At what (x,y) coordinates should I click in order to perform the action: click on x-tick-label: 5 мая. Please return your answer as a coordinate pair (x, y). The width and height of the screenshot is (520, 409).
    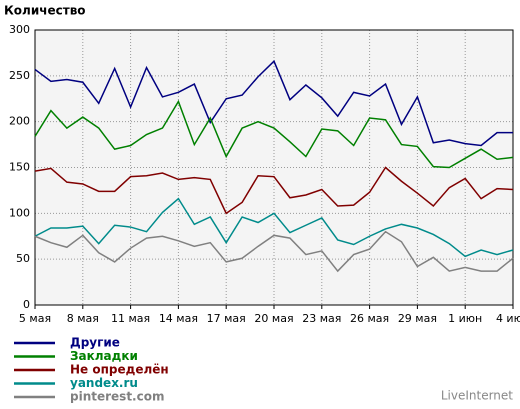
    Looking at the image, I should click on (35, 318).